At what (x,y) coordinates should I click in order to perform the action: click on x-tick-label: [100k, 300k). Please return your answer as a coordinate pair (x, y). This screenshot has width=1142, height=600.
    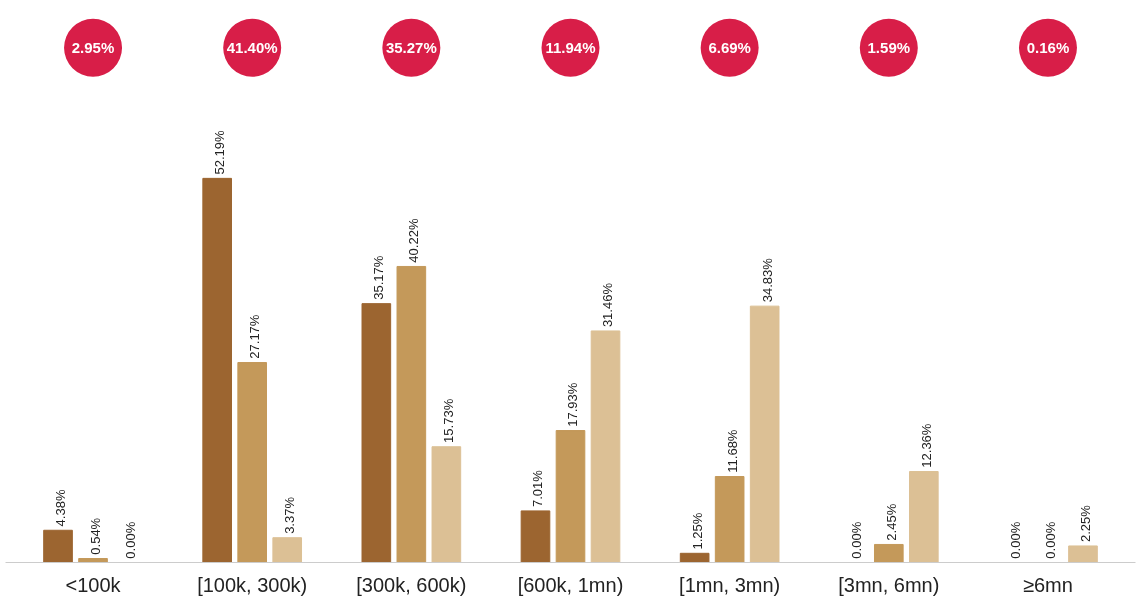
    Looking at the image, I should click on (252, 584).